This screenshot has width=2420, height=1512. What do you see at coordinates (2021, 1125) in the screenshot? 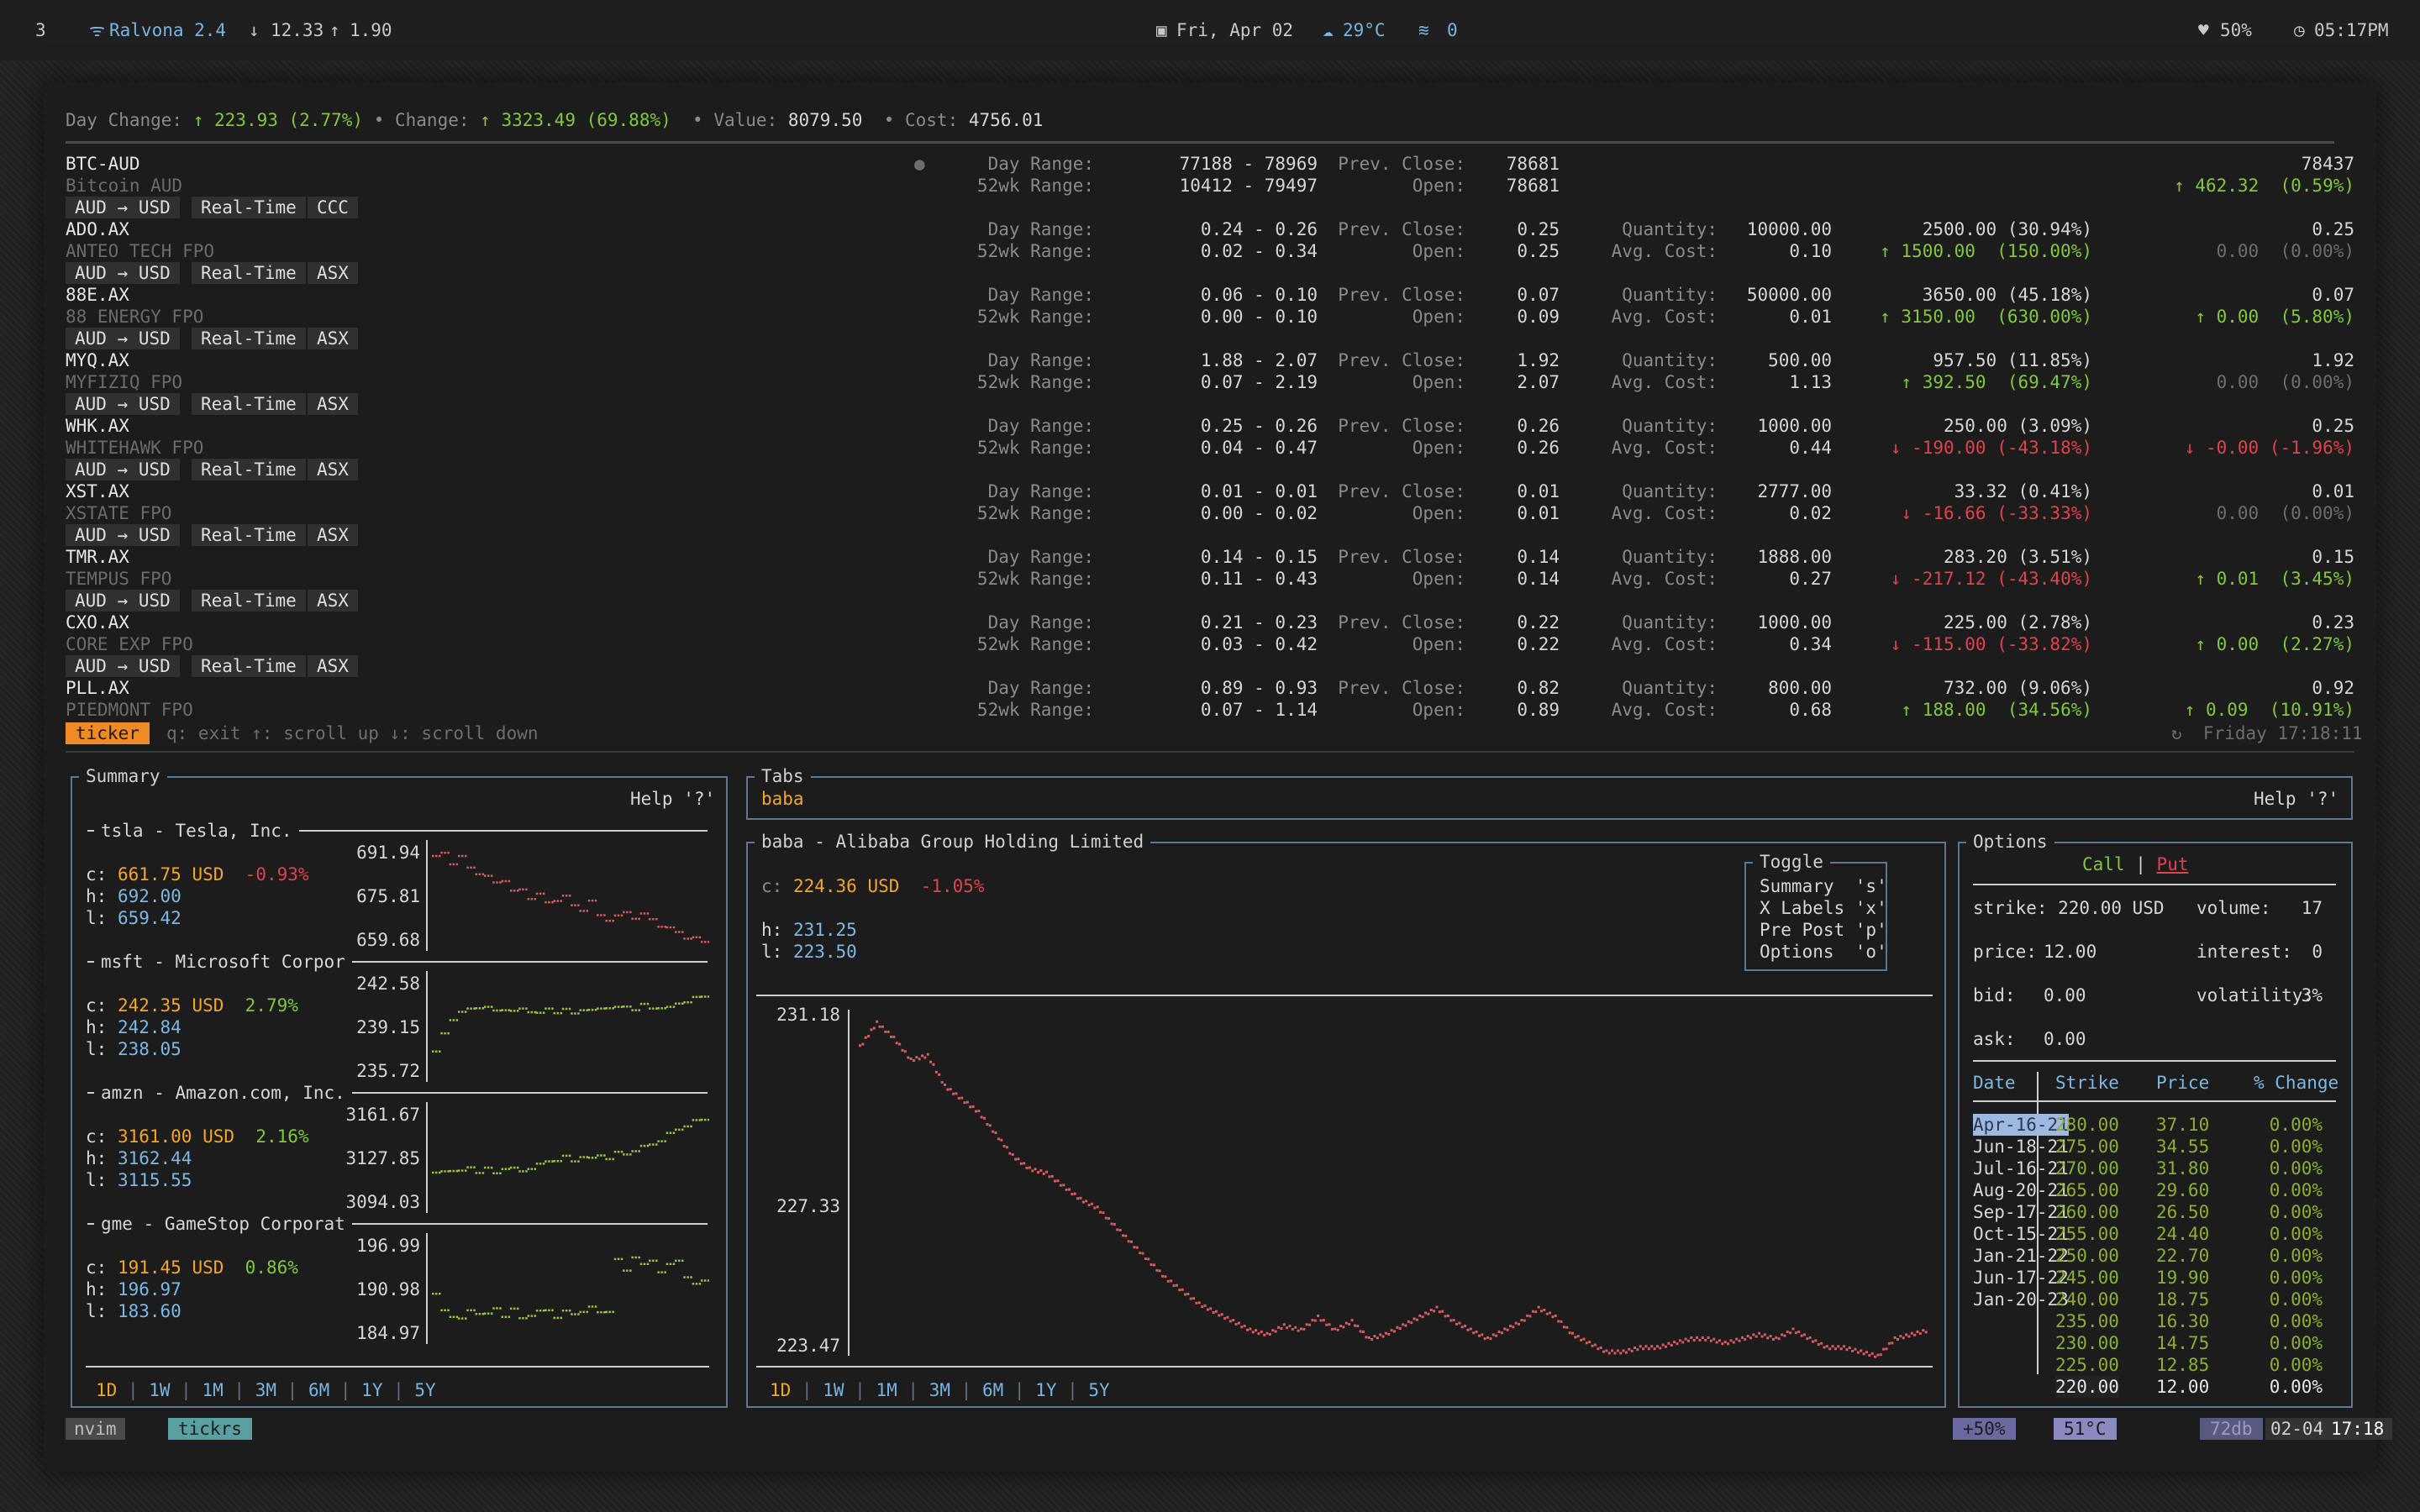
I see `option-expiry-date: Apr-16-21` at bounding box center [2021, 1125].